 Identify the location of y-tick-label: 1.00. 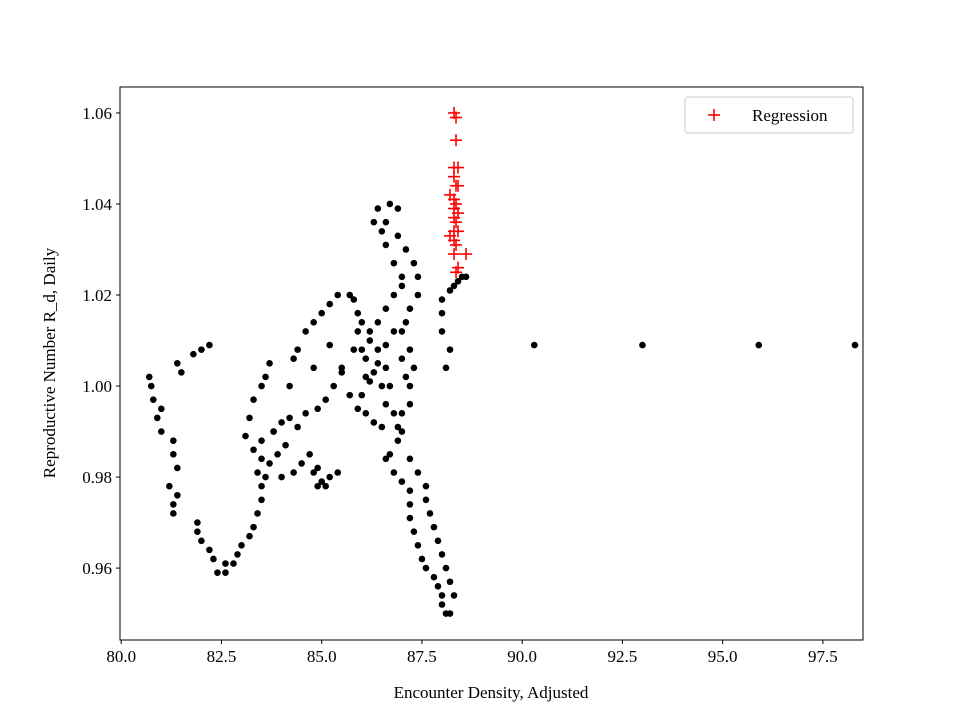
(97, 386).